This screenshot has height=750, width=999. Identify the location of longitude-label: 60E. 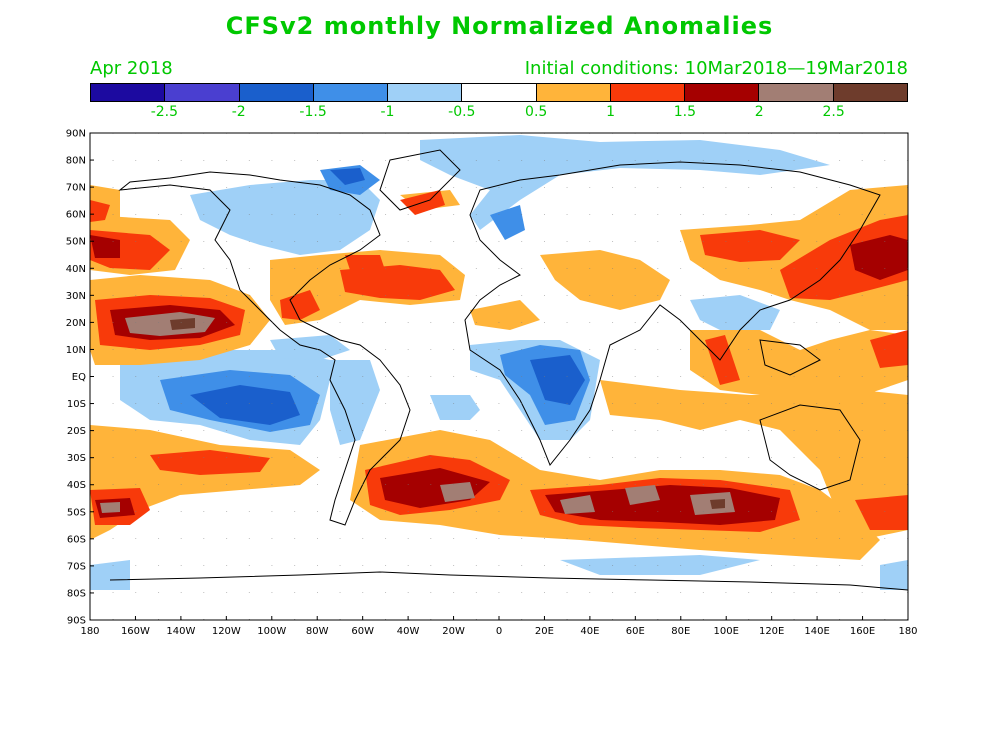
(635, 631).